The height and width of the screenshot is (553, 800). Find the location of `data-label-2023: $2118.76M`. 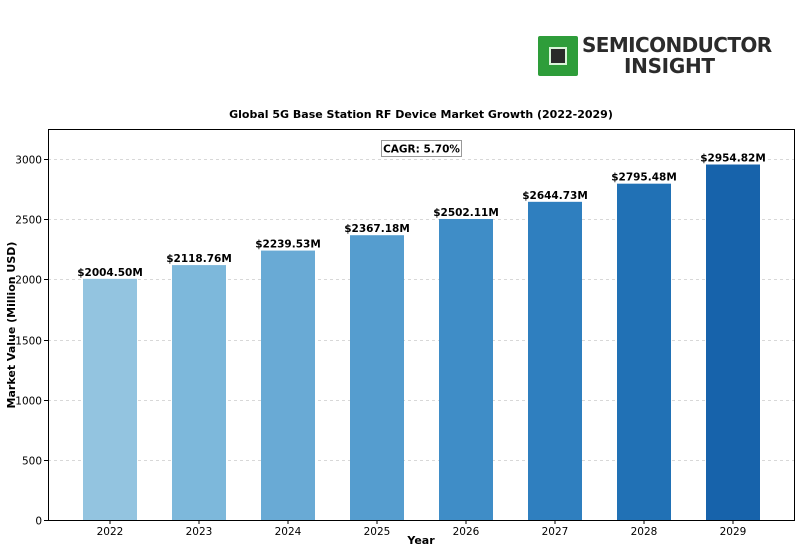

data-label-2023: $2118.76M is located at coordinates (199, 259).